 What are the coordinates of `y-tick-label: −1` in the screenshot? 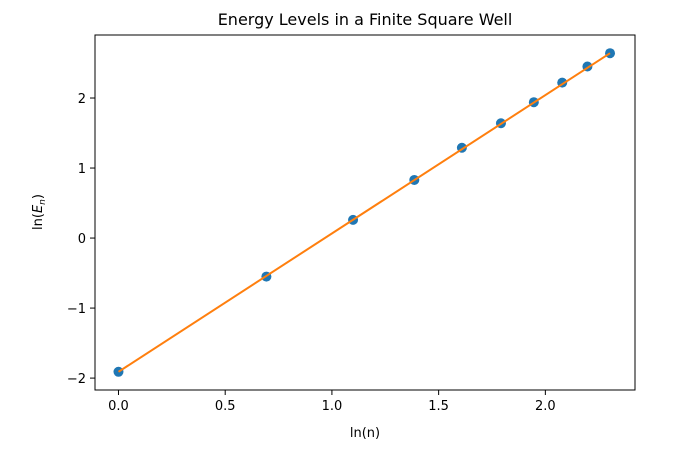 It's located at (76, 309).